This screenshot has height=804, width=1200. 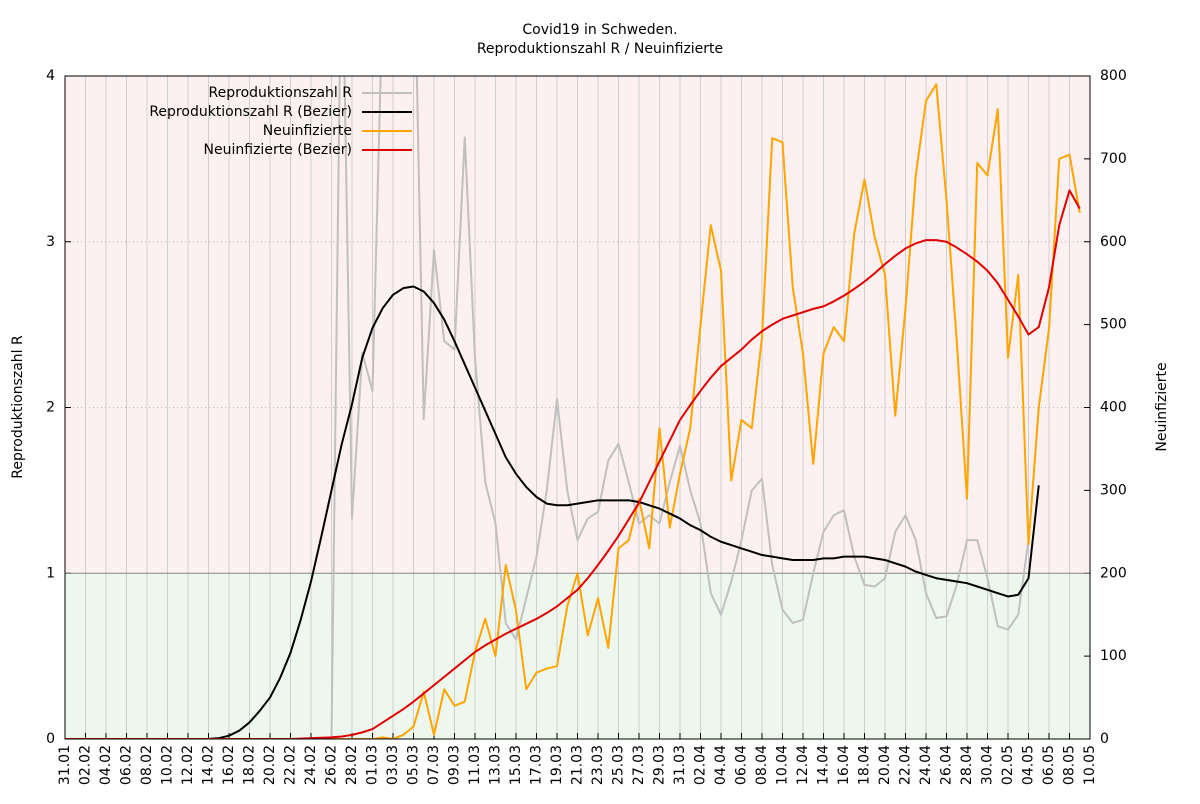 What do you see at coordinates (311, 765) in the screenshot?
I see `x-tick-label: 24.02` at bounding box center [311, 765].